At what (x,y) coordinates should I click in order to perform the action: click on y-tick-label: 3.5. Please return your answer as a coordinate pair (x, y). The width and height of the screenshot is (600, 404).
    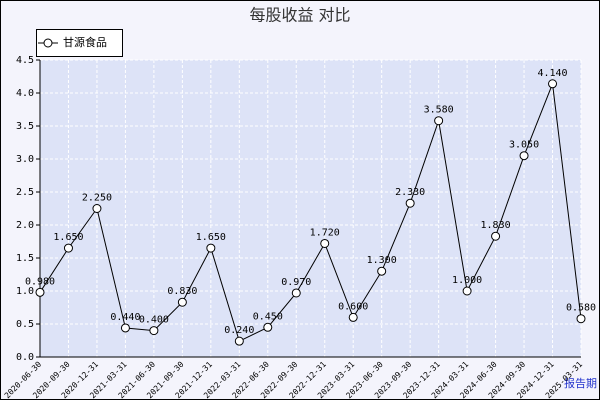
    Looking at the image, I should click on (25, 126).